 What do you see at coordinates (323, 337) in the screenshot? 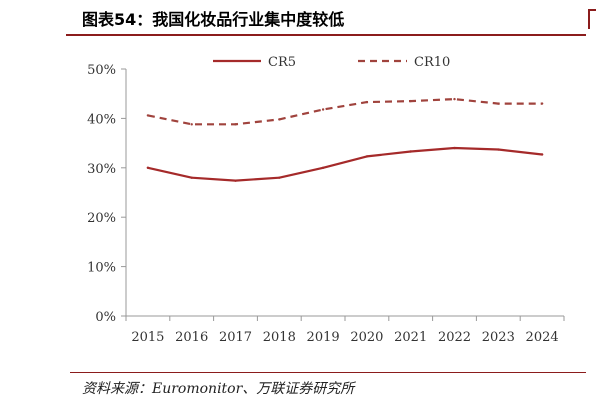
I see `x-tick-label: 2019` at bounding box center [323, 337].